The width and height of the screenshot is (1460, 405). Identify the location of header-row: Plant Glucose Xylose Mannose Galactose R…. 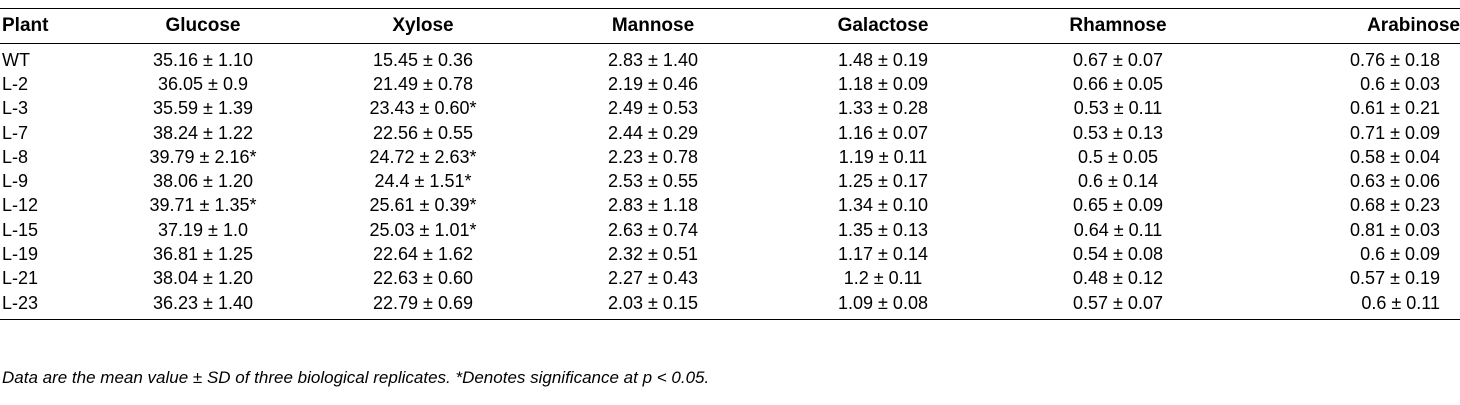
(730, 26).